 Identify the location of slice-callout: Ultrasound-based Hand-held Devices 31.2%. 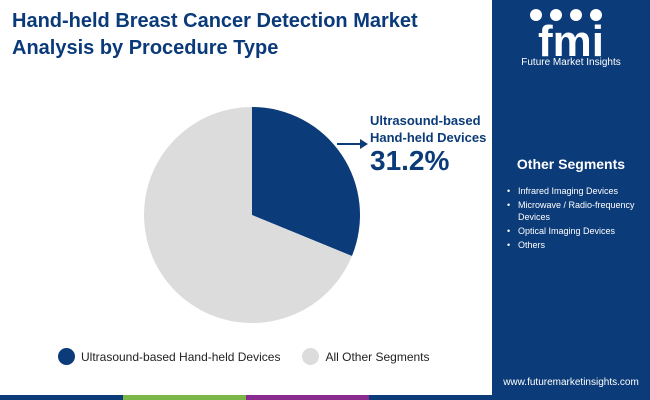
(428, 144).